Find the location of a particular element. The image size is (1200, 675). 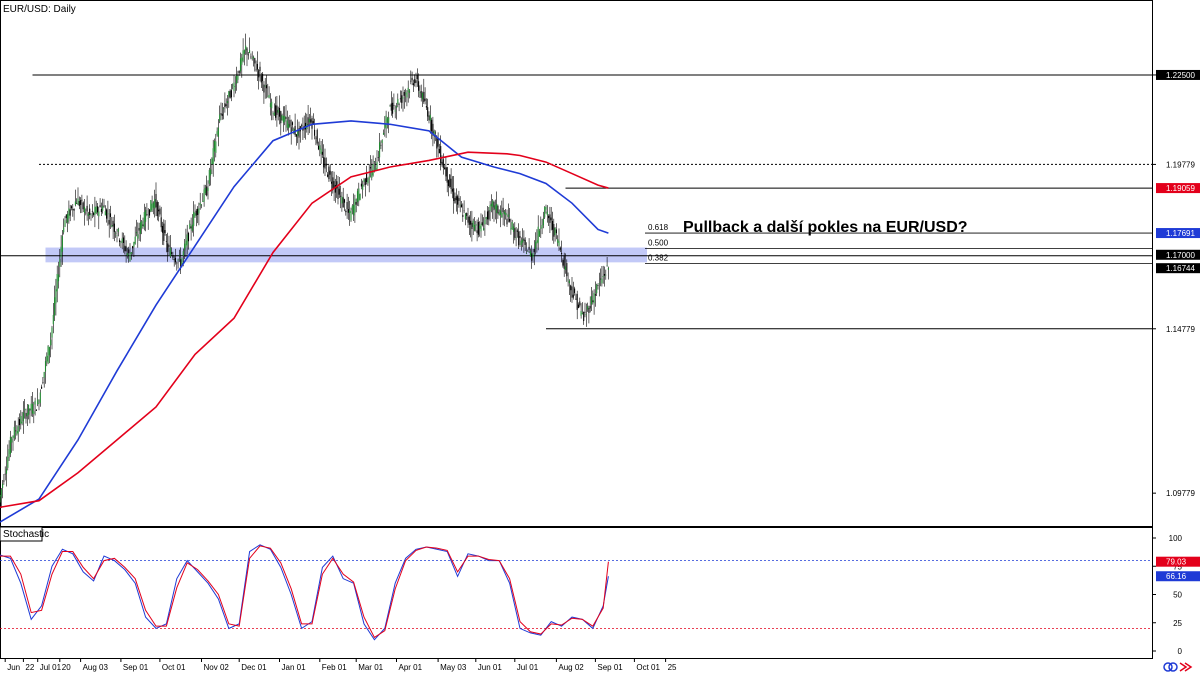

stochastic-y-tick-label: 75 is located at coordinates (1177, 566).